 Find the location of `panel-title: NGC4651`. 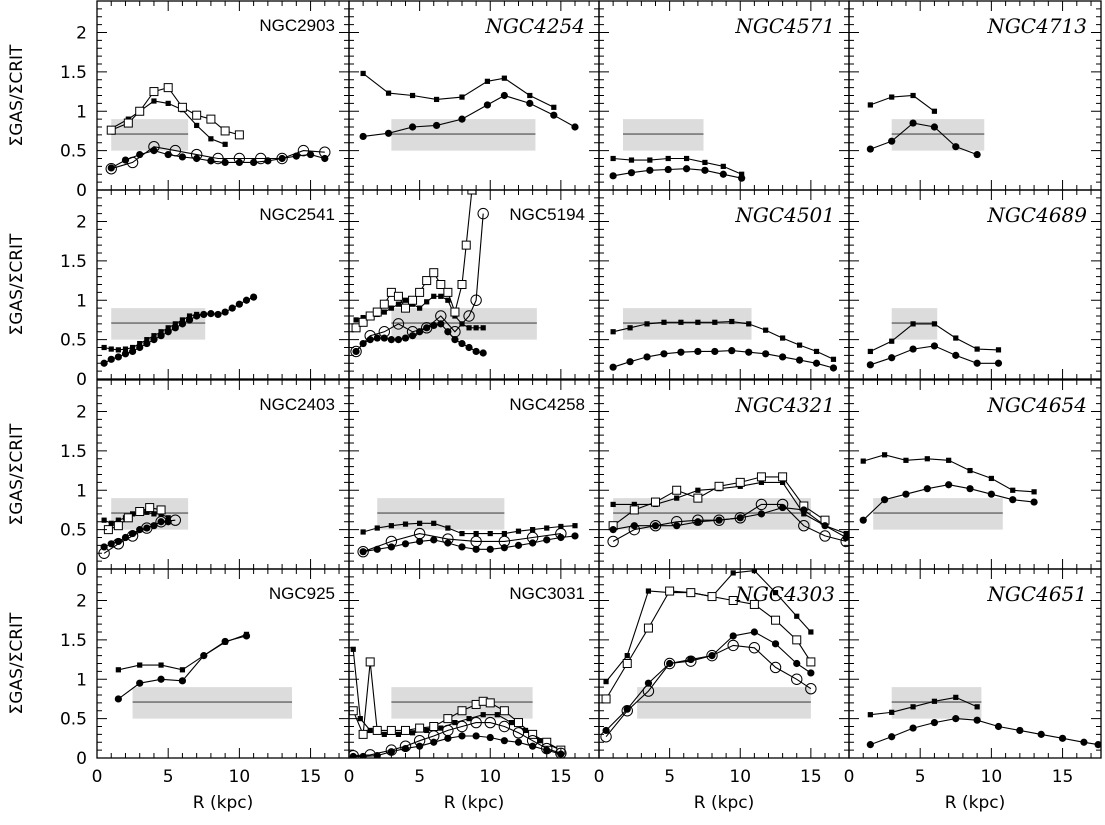

panel-title: NGC4651 is located at coordinates (1036, 594).